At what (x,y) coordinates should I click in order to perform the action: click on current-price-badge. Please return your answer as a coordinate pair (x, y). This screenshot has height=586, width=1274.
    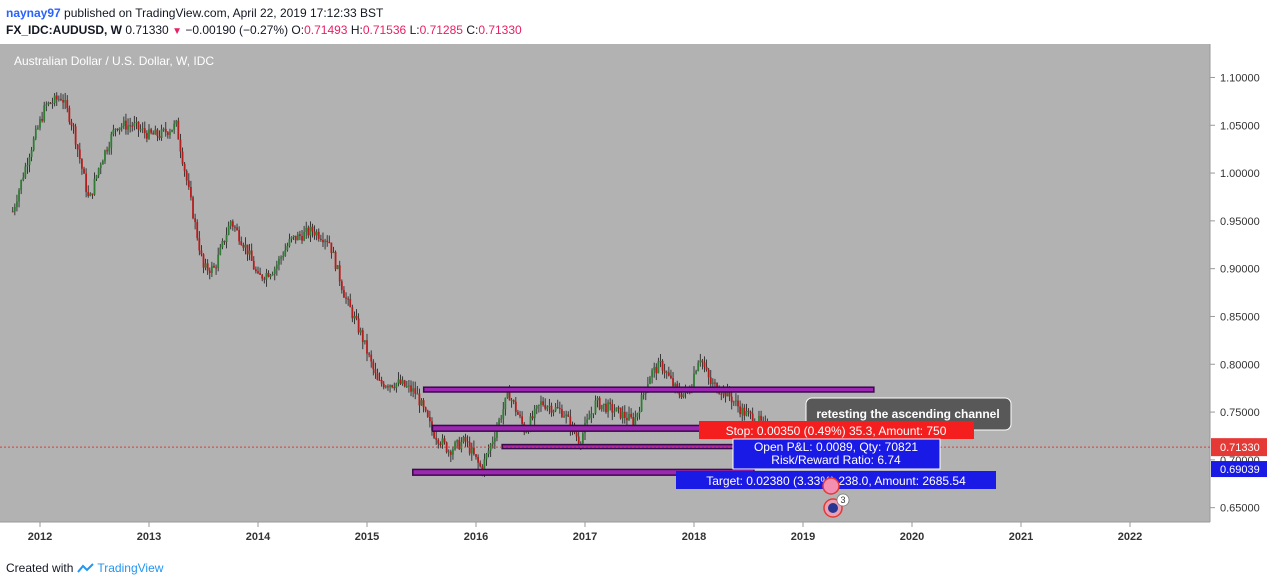
    Looking at the image, I should click on (1239, 447).